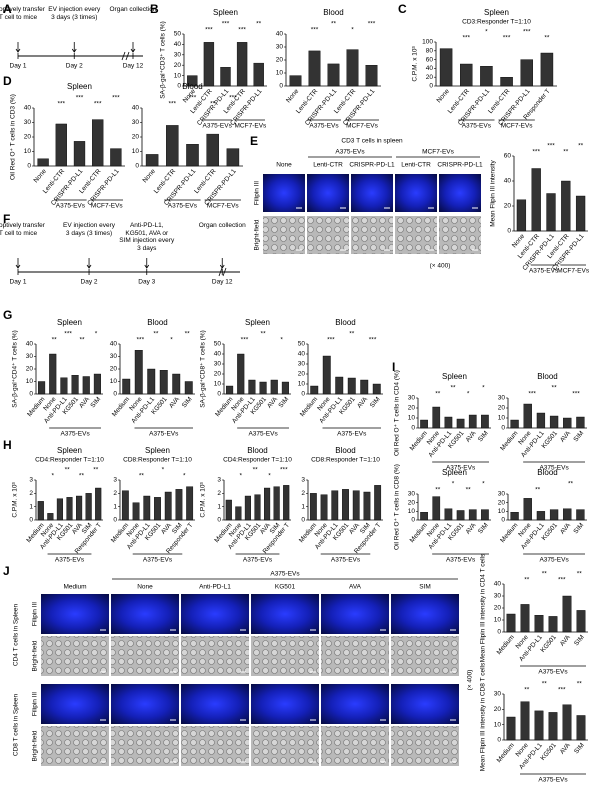  Describe the element at coordinates (22, 229) in the screenshot. I see `step-text: Adoptively transfer T cell to mice` at that location.